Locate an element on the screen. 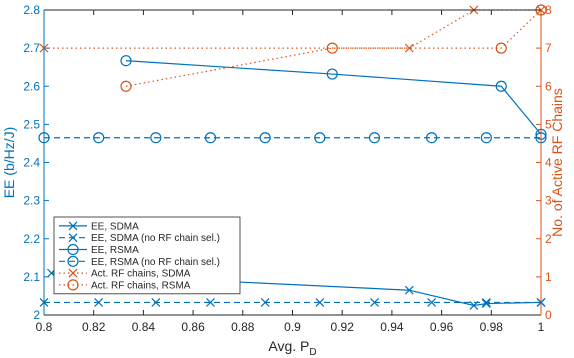 The height and width of the screenshot is (358, 574). y-right-tick-label: 5 is located at coordinates (548, 124).